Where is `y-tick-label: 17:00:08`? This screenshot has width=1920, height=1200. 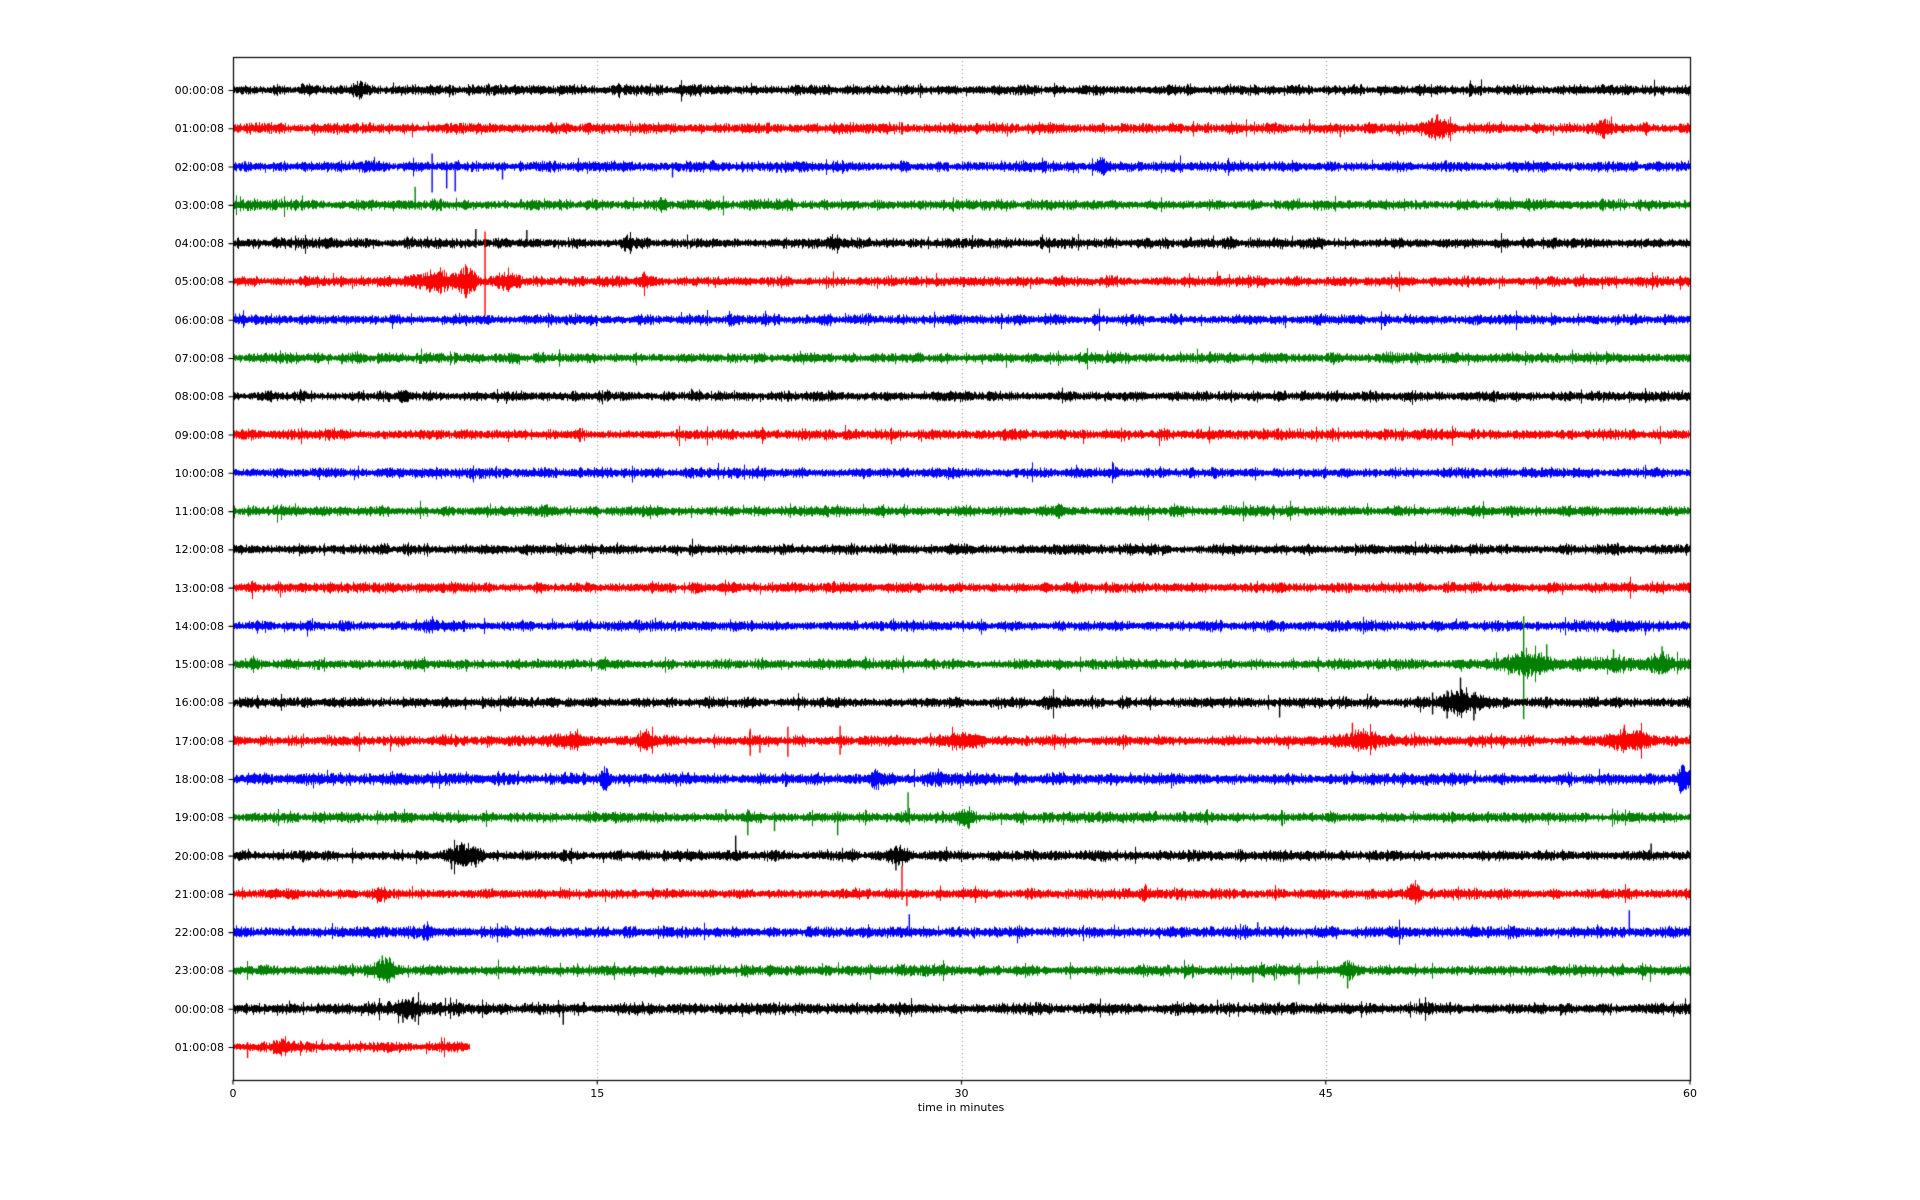 y-tick-label: 17:00:08 is located at coordinates (199, 741).